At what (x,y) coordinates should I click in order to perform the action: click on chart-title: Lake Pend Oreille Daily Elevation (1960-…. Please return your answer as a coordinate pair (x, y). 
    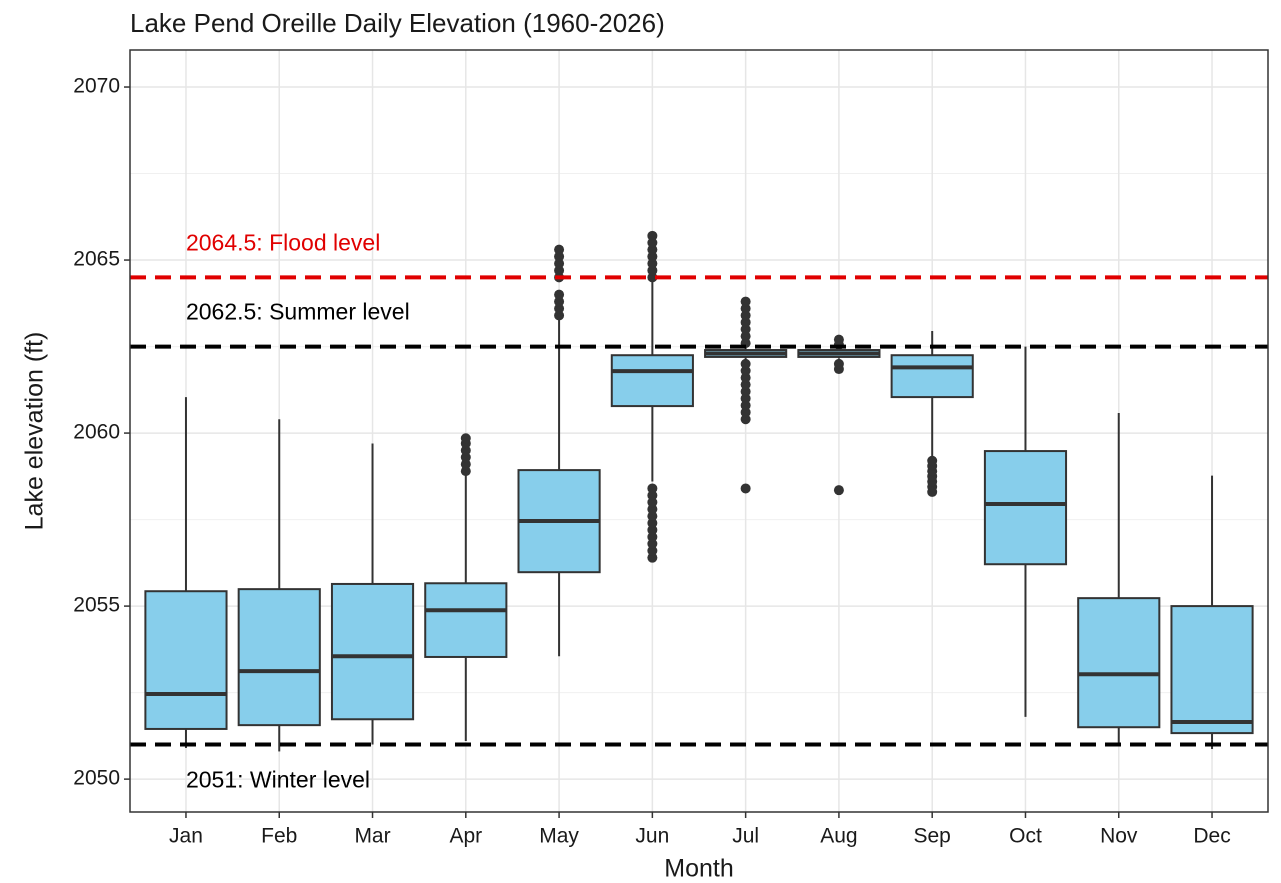
    Looking at the image, I should click on (397, 23).